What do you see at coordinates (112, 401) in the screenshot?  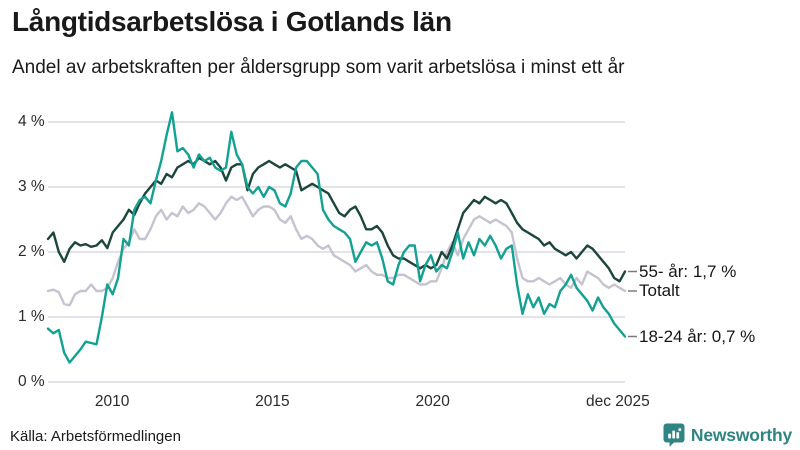 I see `x-axis-tick-0: 2010` at bounding box center [112, 401].